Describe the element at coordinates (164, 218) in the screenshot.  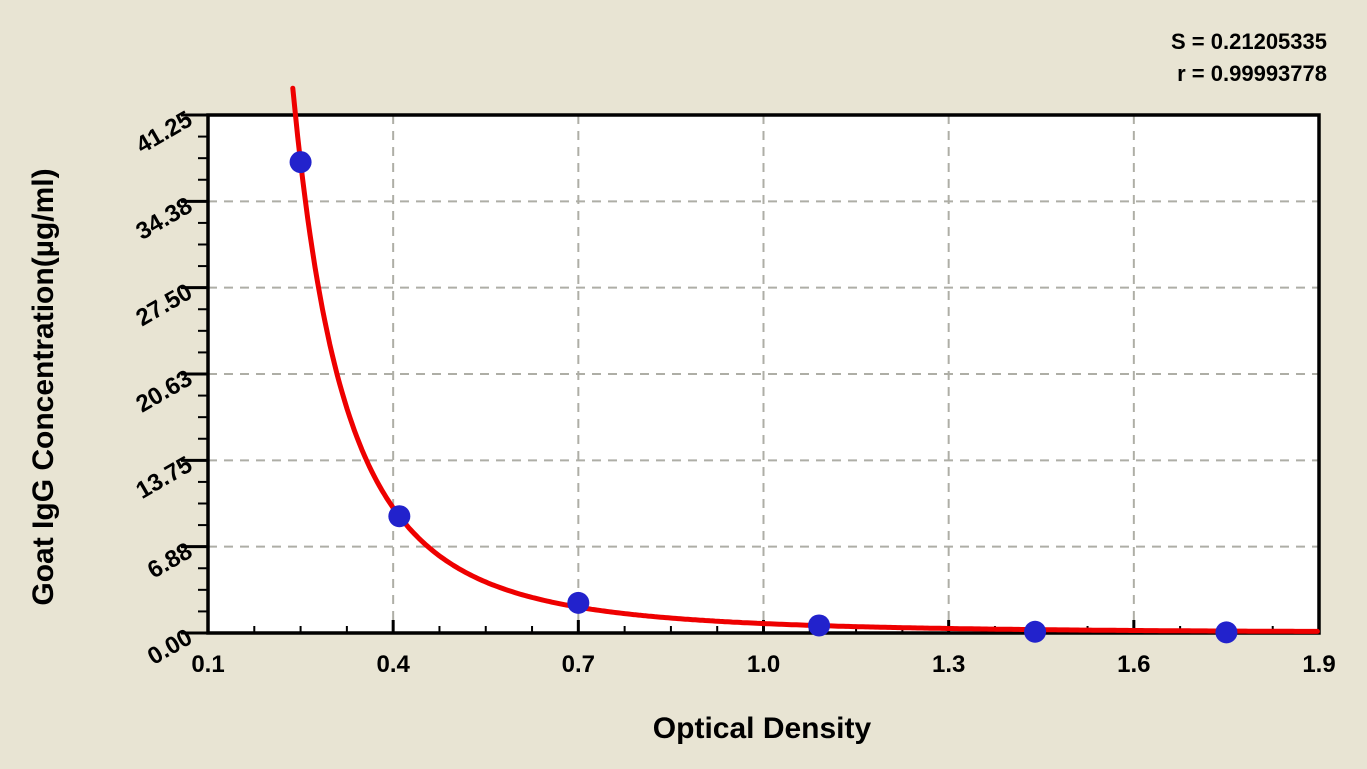
I see `y-tick-label: 34.38` at that location.